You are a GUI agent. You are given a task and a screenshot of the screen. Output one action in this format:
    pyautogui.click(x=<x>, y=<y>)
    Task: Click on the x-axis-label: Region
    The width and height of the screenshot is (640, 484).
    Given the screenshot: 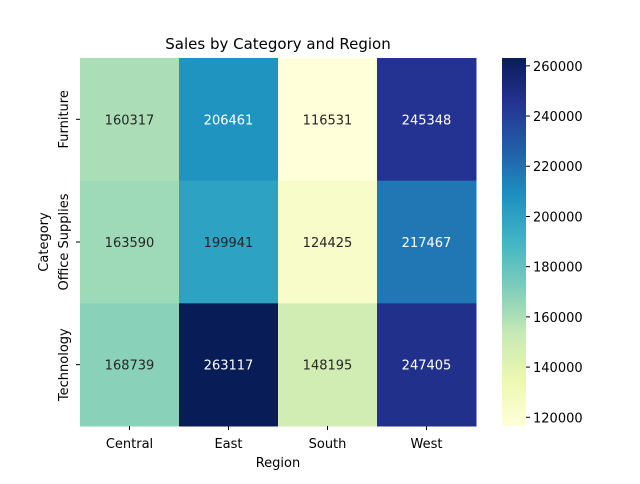 What is the action you would take?
    pyautogui.click(x=278, y=463)
    